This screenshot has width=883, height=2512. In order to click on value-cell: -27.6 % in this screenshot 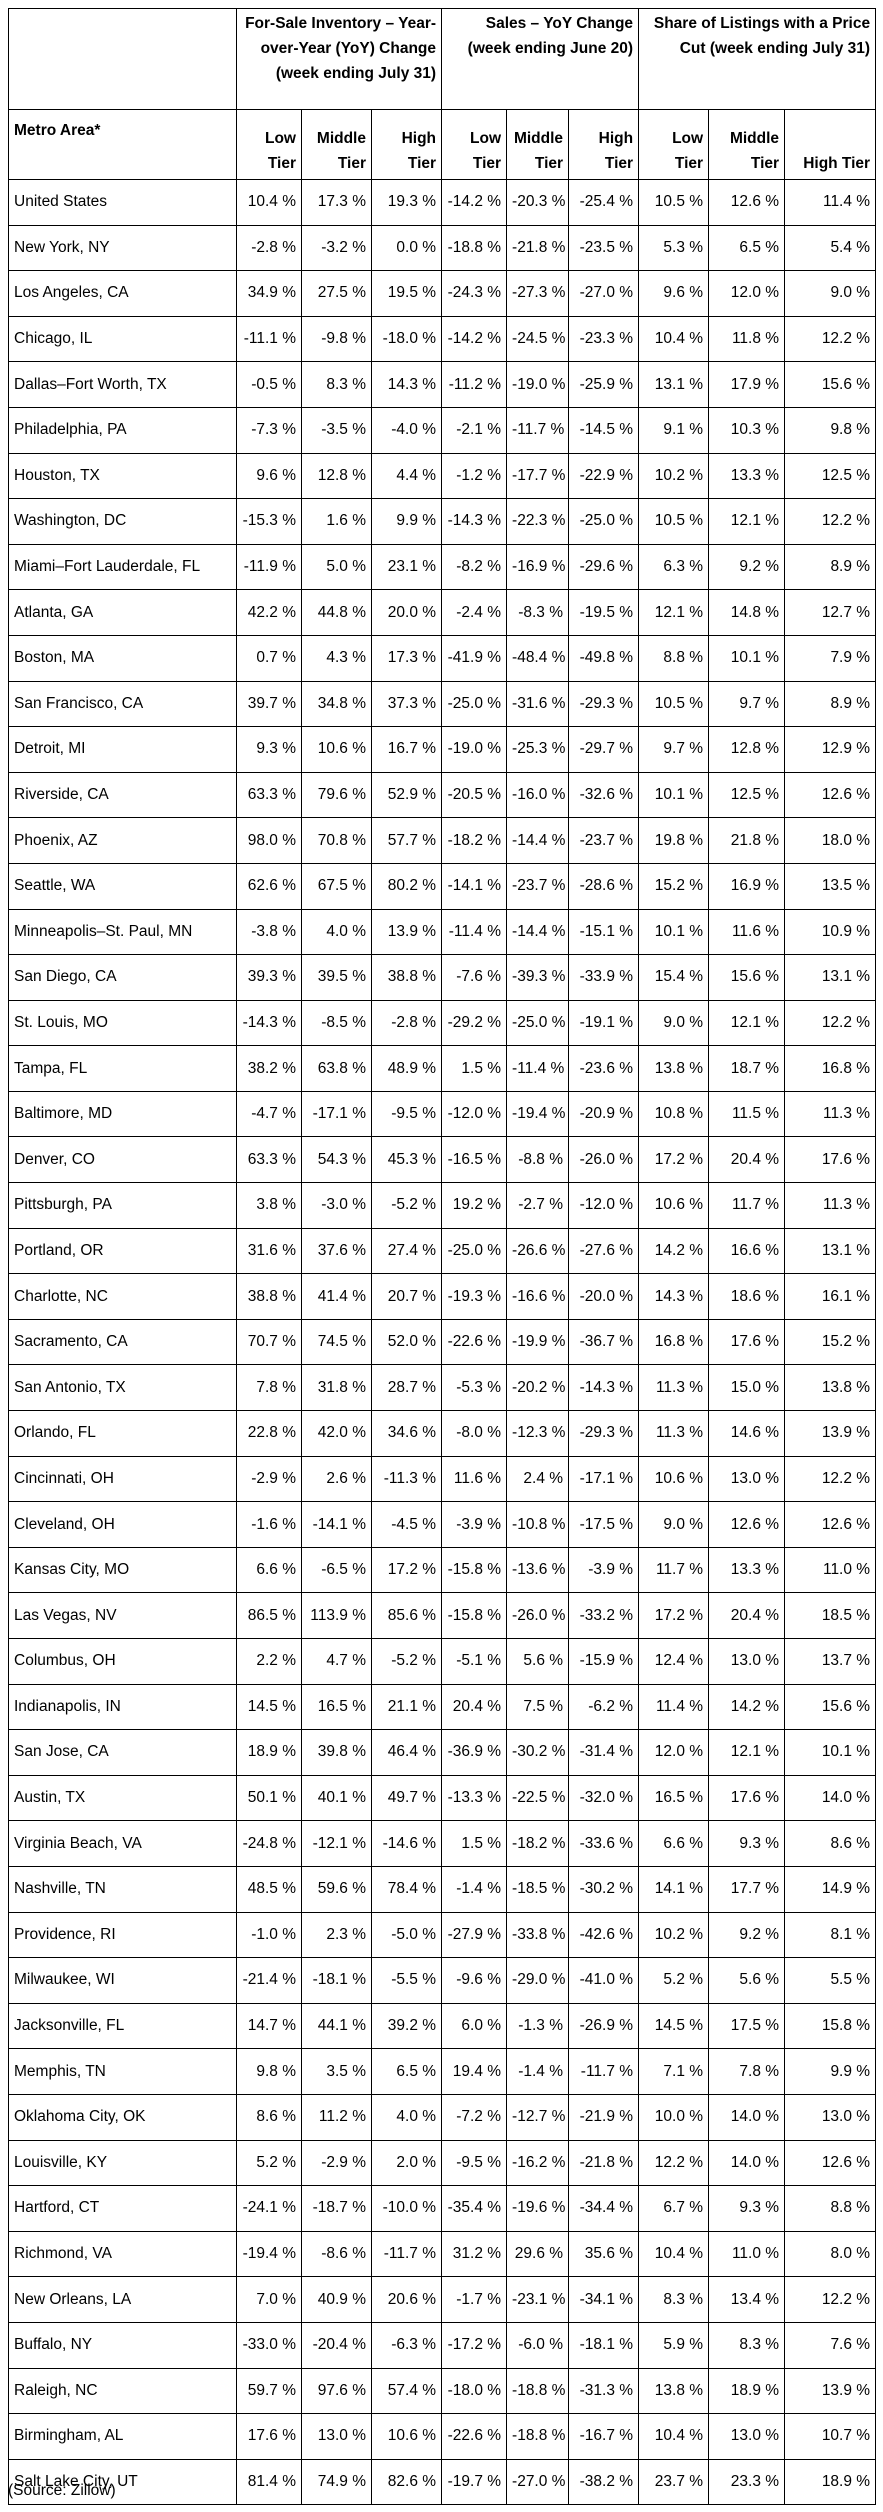, I will do `click(604, 1251)`.